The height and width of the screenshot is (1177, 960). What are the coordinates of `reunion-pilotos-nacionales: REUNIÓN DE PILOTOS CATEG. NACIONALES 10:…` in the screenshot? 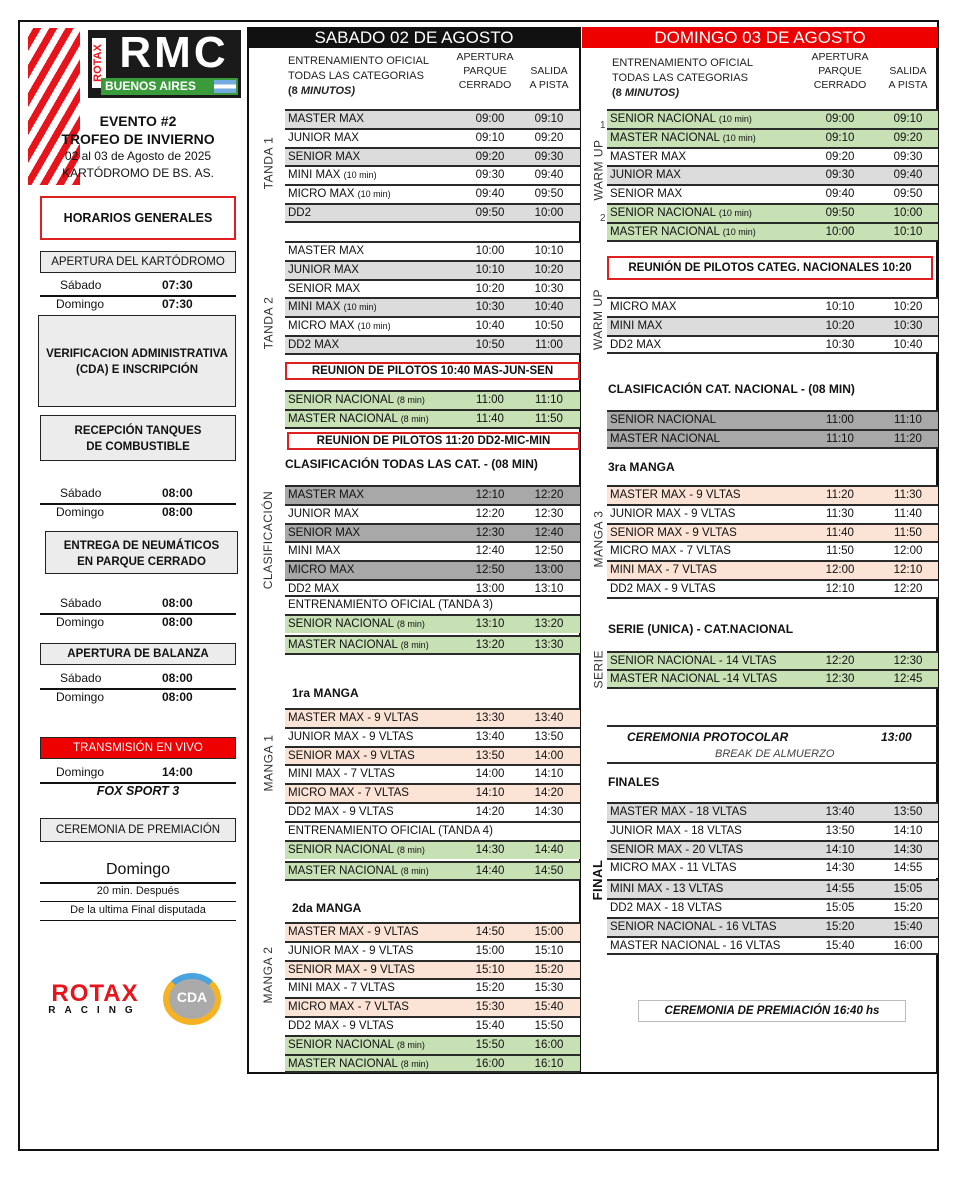 It's located at (770, 268).